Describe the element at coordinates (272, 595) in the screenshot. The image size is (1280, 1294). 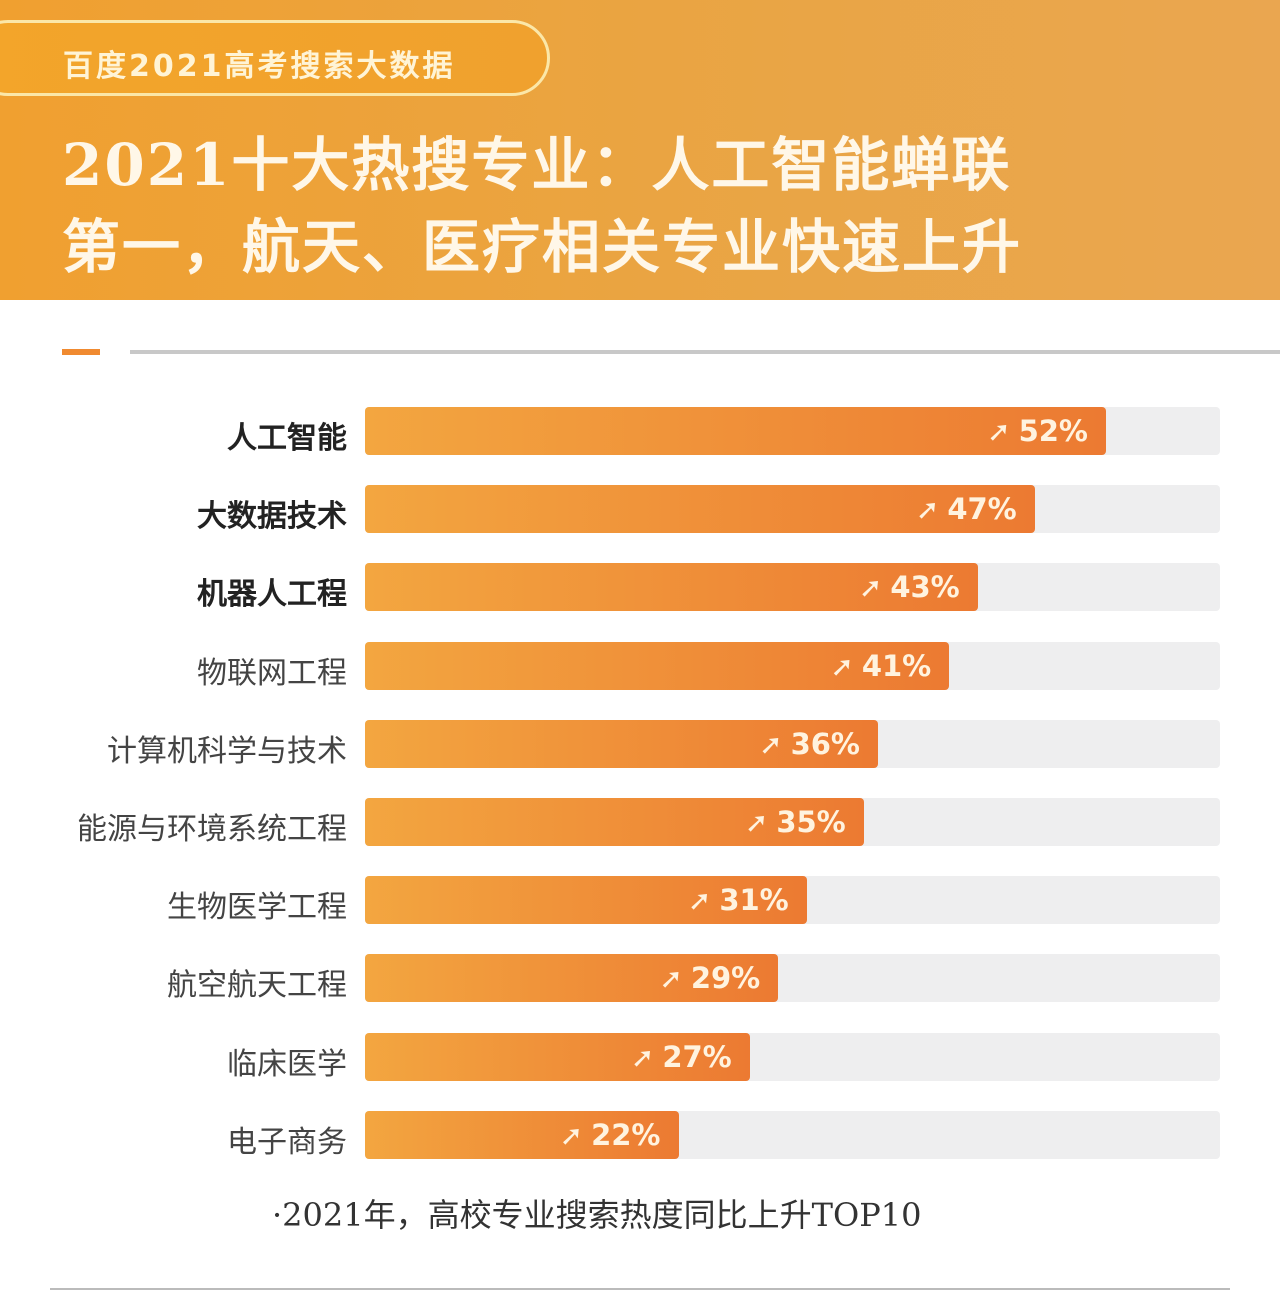
I see `category-label: 机器人工程` at that location.